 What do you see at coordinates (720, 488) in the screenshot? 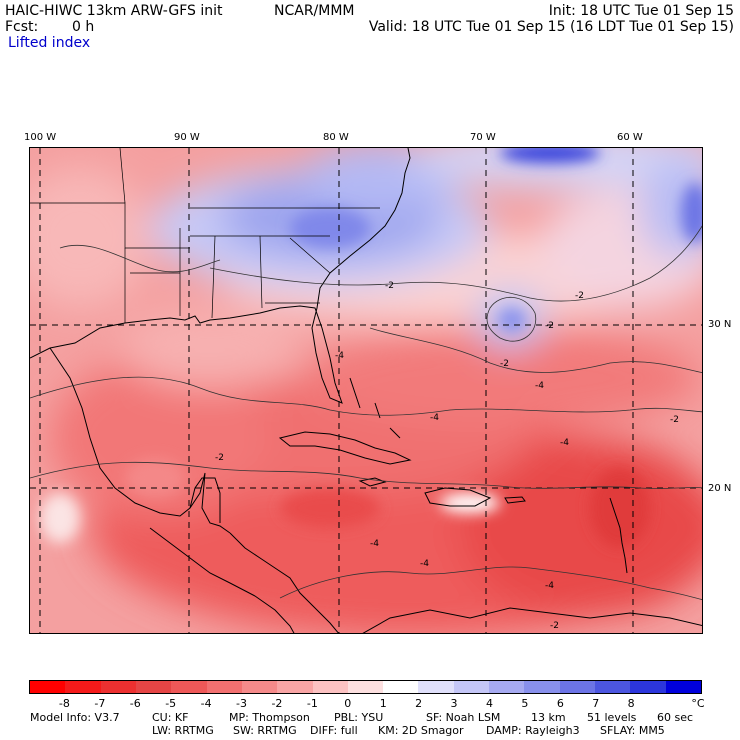
I see `lat-label: 20 N` at bounding box center [720, 488].